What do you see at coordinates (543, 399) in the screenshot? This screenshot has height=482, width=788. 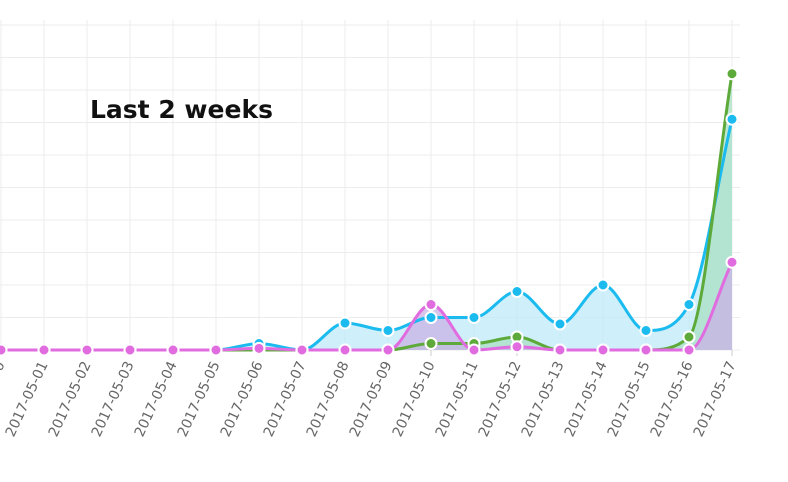 I see `x-tick-label: 2017-05-13` at bounding box center [543, 399].